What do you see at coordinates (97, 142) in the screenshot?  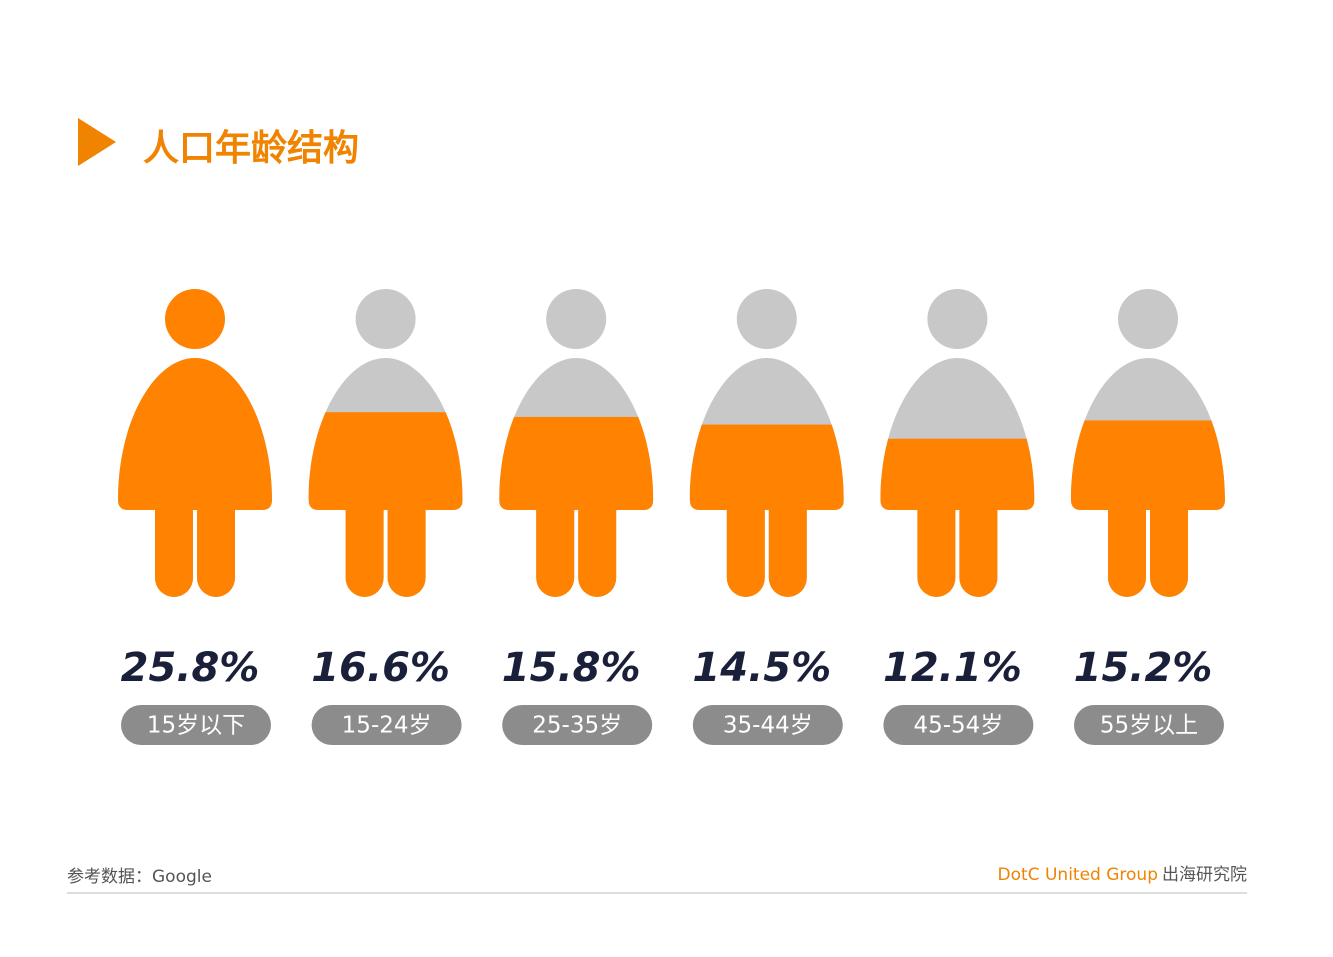 I see `title-marker` at bounding box center [97, 142].